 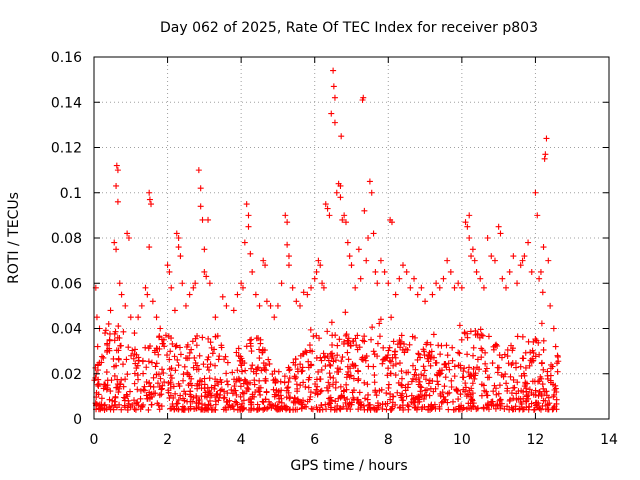 I want to click on x-tick-label: 2, so click(x=167, y=440).